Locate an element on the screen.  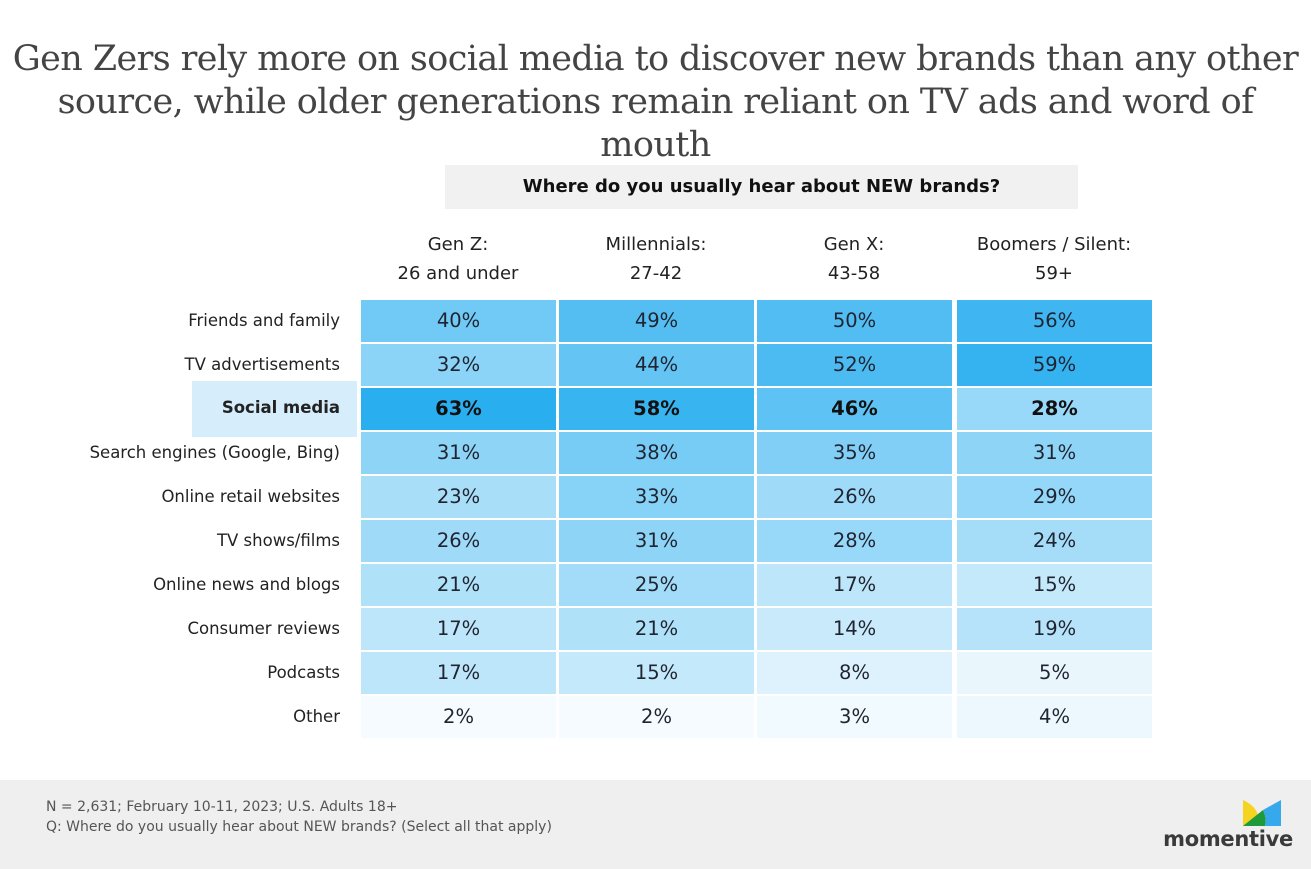
column-header-age-range: 27-42 is located at coordinates (656, 273).